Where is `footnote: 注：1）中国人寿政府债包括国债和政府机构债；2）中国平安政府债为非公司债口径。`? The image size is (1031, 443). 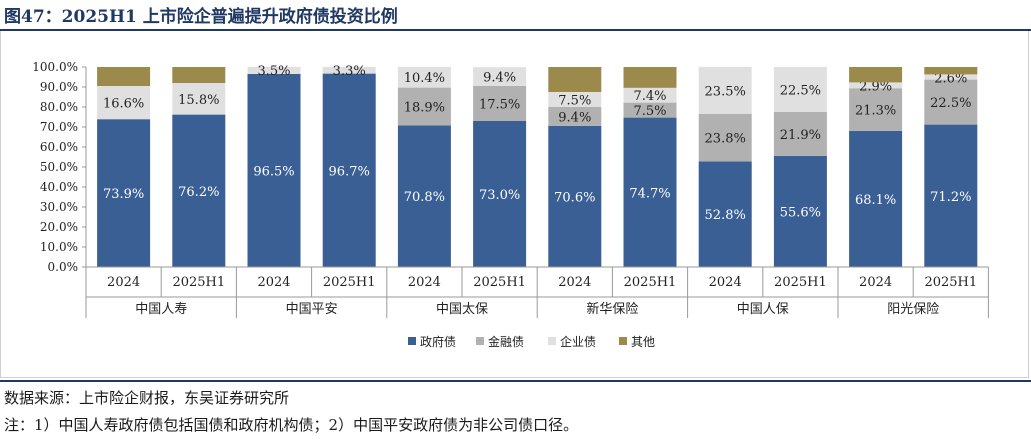 footnote: 注：1）中国人寿政府债包括国债和政府机构债；2）中国平安政府债为非公司债口径。 is located at coordinates (291, 425).